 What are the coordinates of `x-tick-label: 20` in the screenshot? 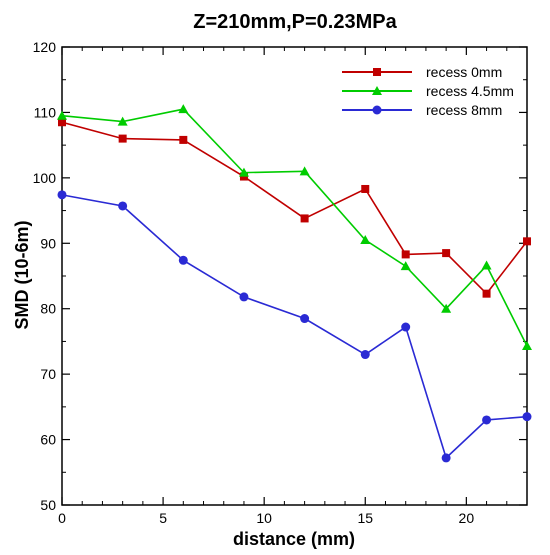 It's located at (467, 518).